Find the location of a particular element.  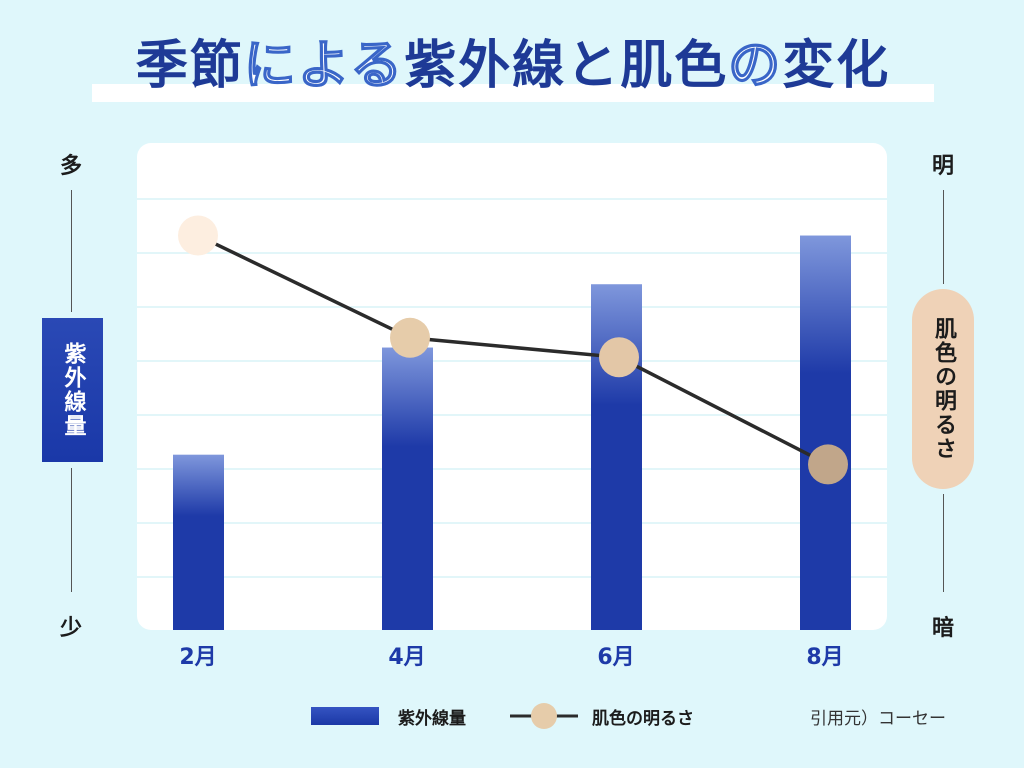

x-tick-label: 8月 is located at coordinates (824, 657).